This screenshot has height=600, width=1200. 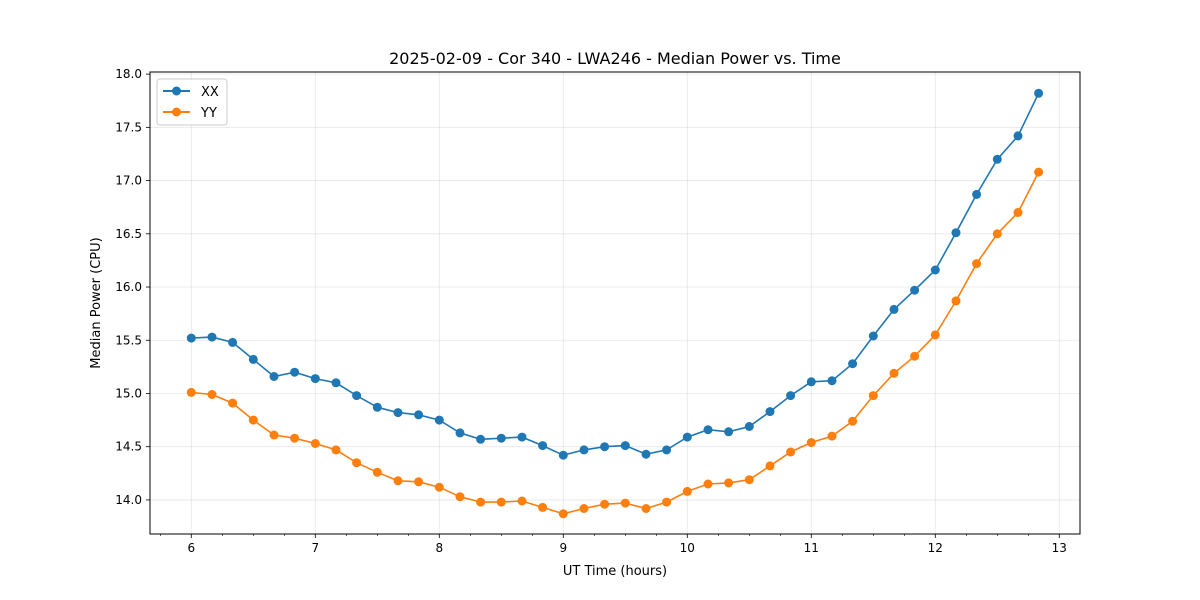 I want to click on y-tick-label: 15.5, so click(x=128, y=340).